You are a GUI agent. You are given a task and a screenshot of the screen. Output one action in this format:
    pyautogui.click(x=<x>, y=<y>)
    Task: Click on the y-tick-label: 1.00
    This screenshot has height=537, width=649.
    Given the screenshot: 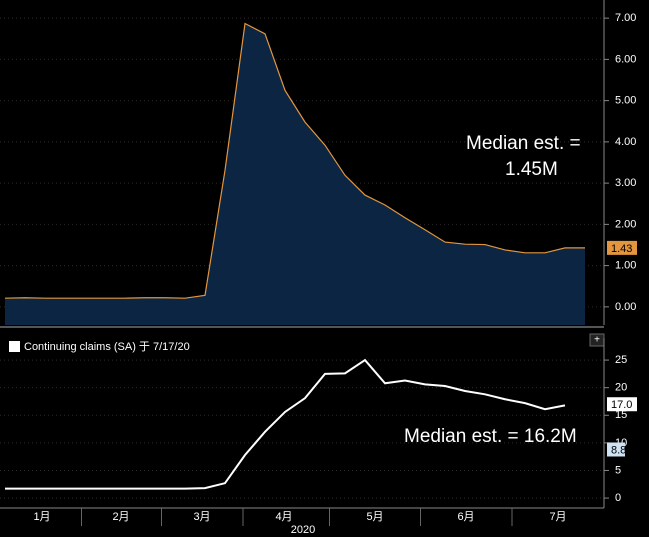 What is the action you would take?
    pyautogui.click(x=625, y=266)
    